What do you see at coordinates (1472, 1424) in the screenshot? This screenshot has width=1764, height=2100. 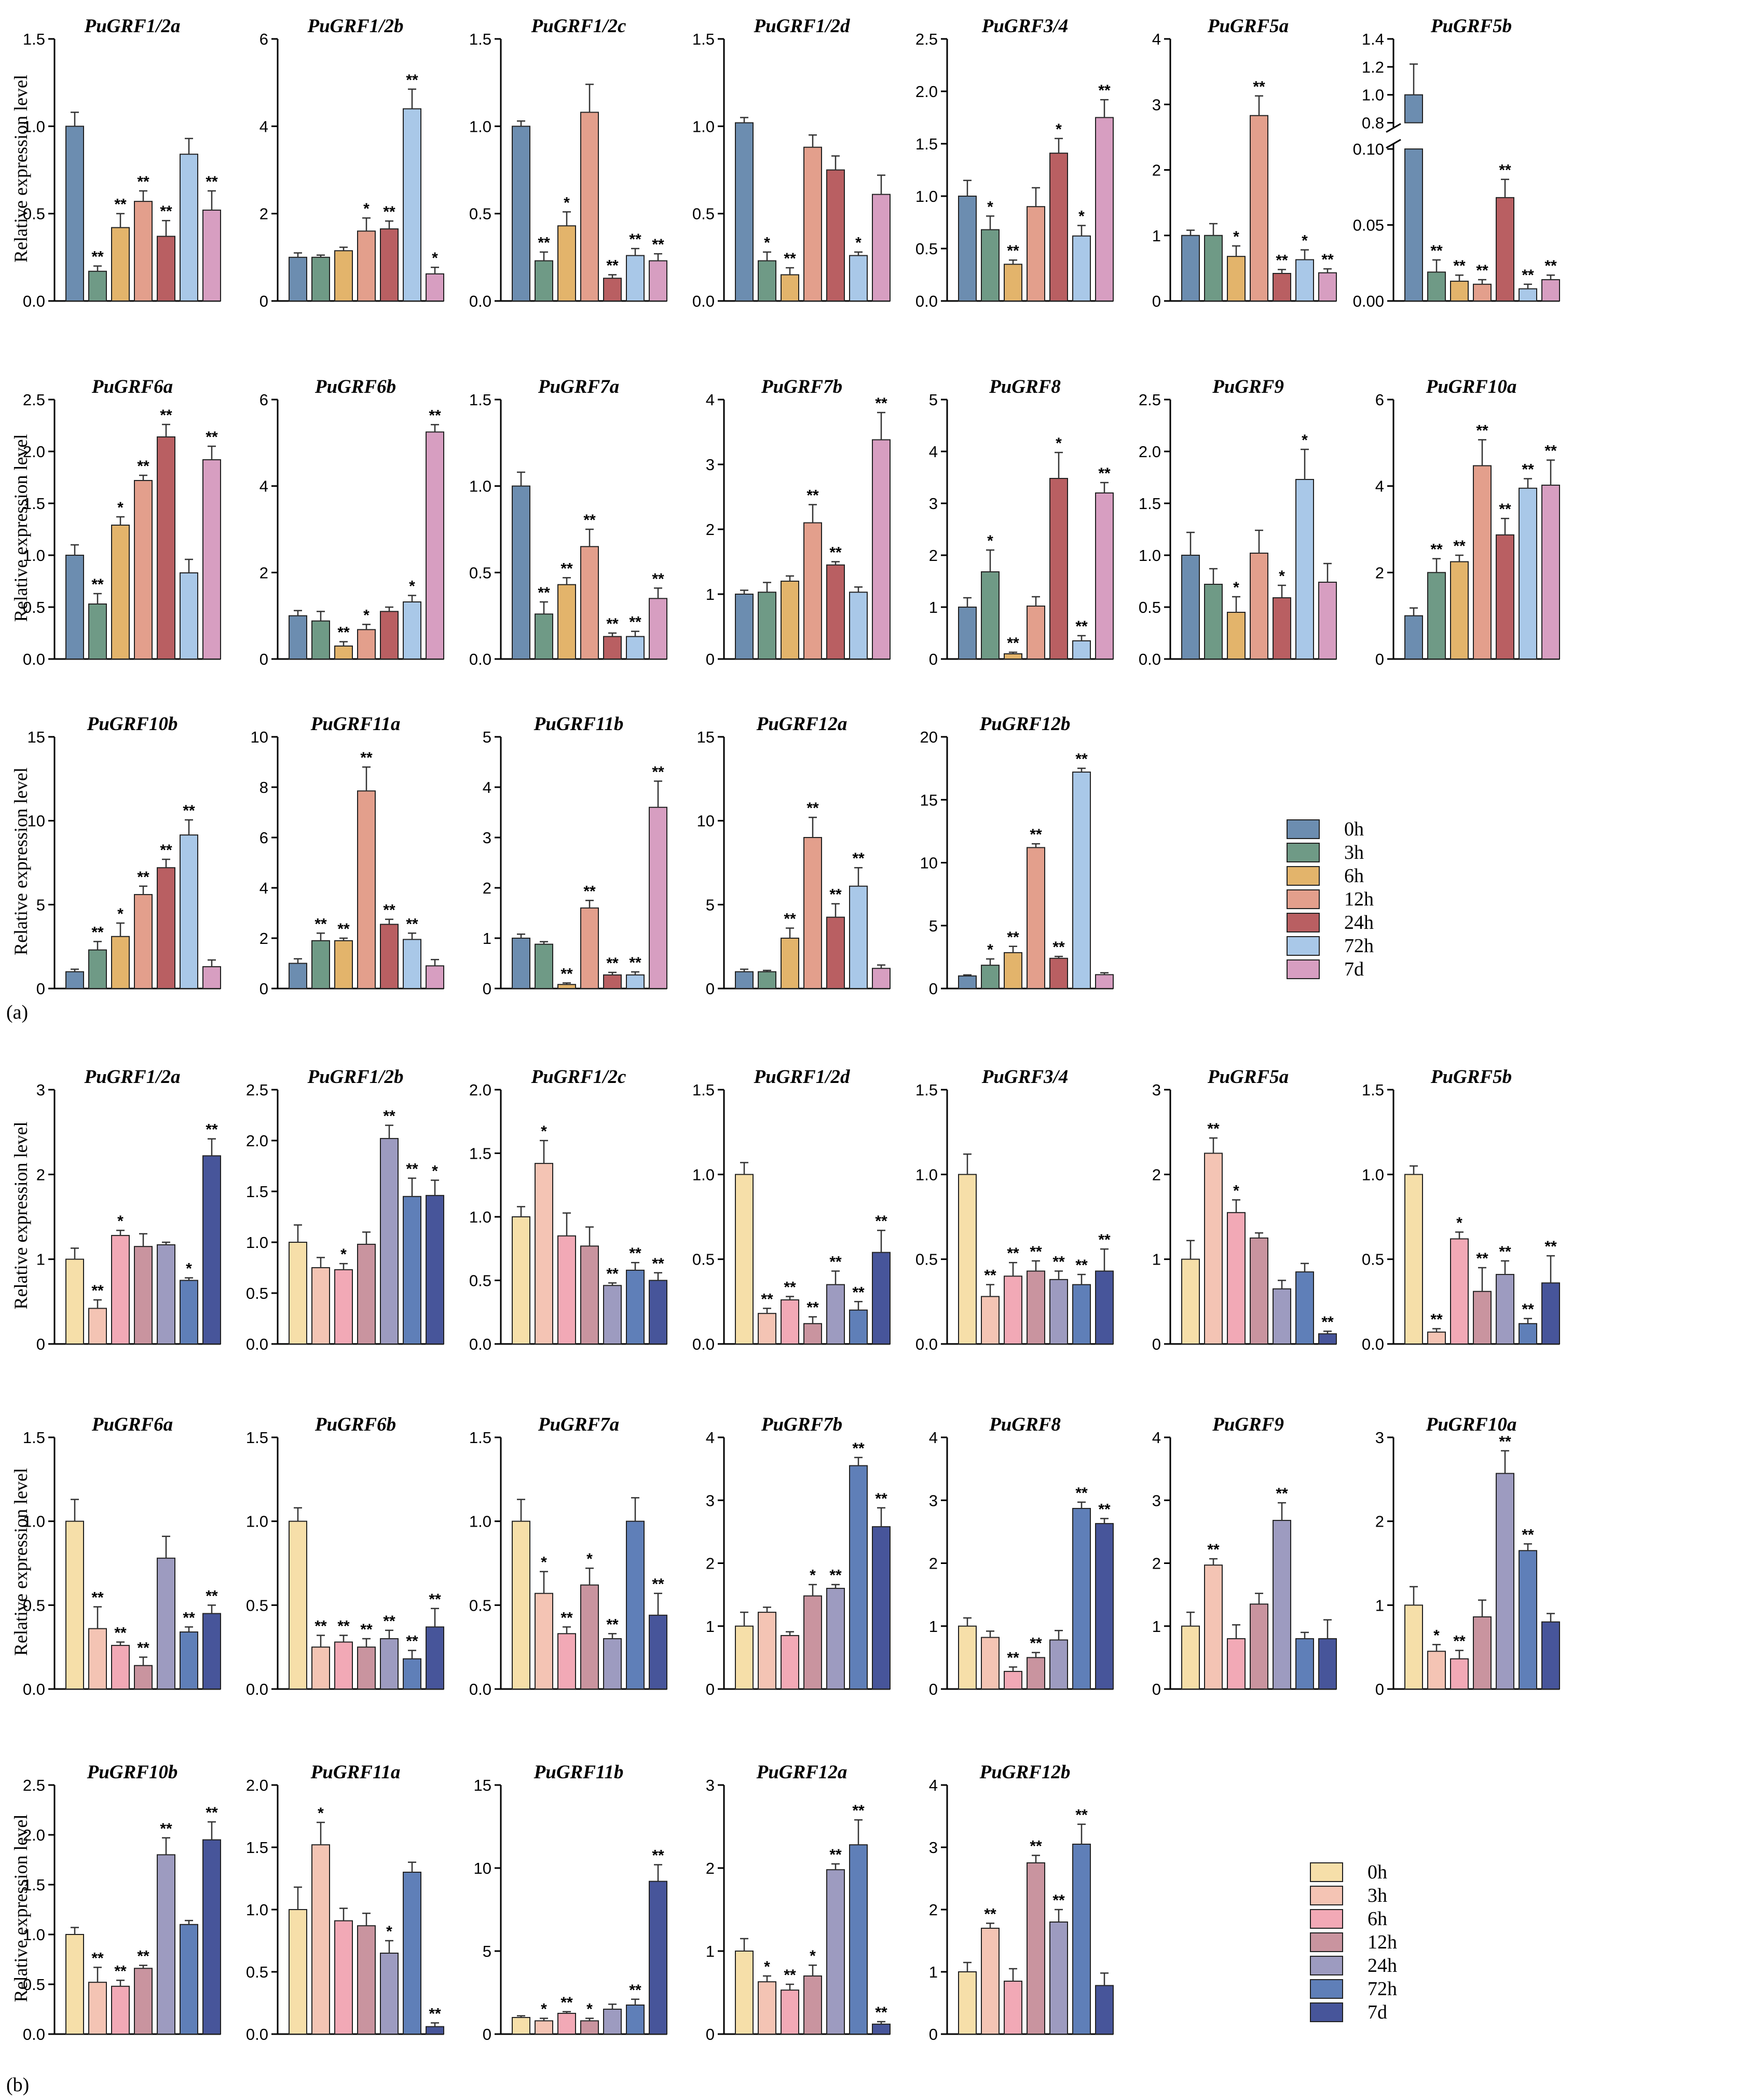 I see `panel-title: PuGRF10a` at bounding box center [1472, 1424].